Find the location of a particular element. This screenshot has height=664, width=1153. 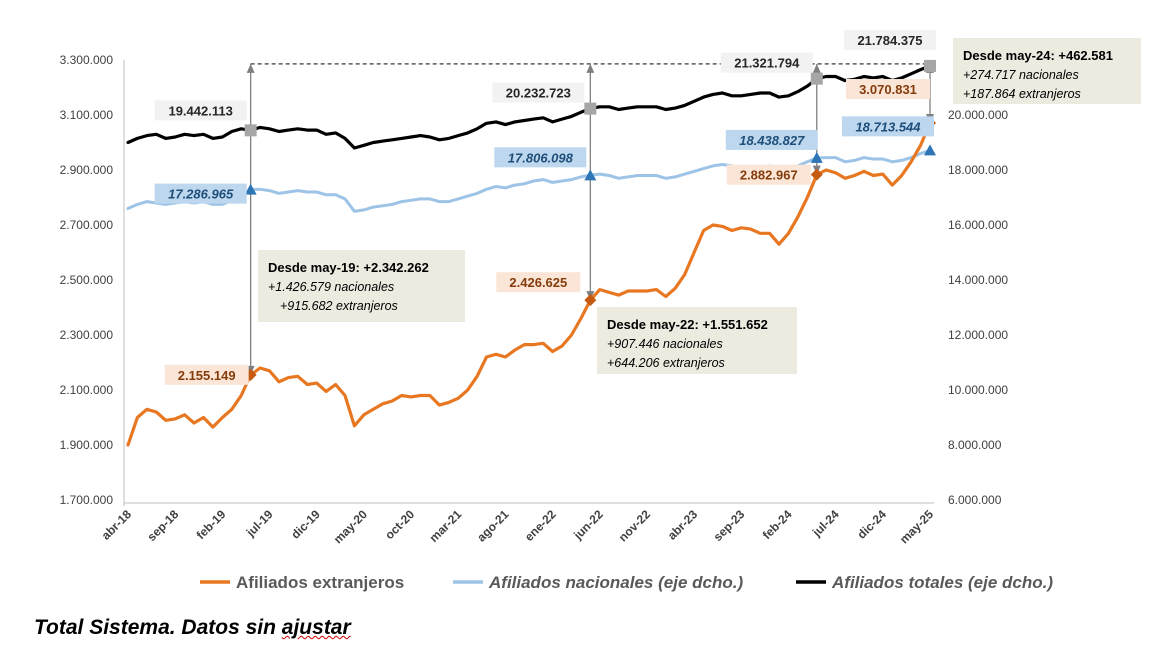

y-right-tick-label: 12.000.000 is located at coordinates (978, 335).